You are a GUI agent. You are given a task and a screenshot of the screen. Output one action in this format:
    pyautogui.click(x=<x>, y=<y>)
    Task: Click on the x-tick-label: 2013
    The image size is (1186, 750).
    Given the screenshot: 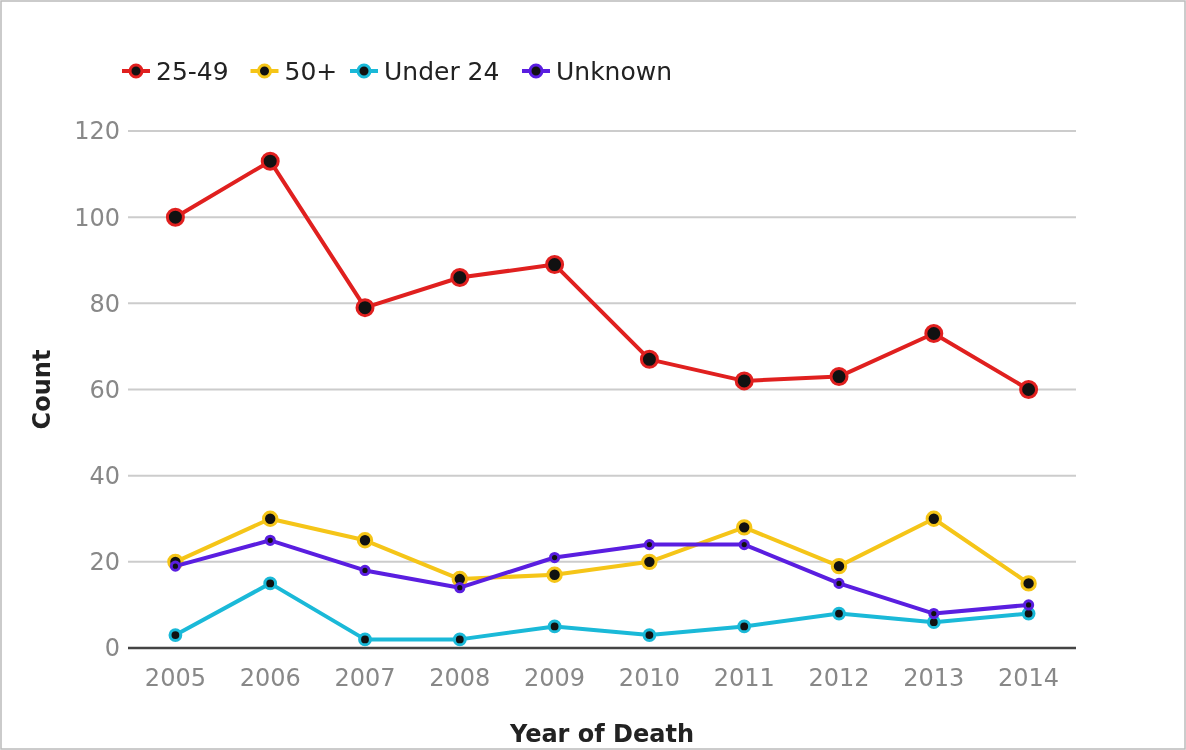 What is the action you would take?
    pyautogui.click(x=934, y=678)
    